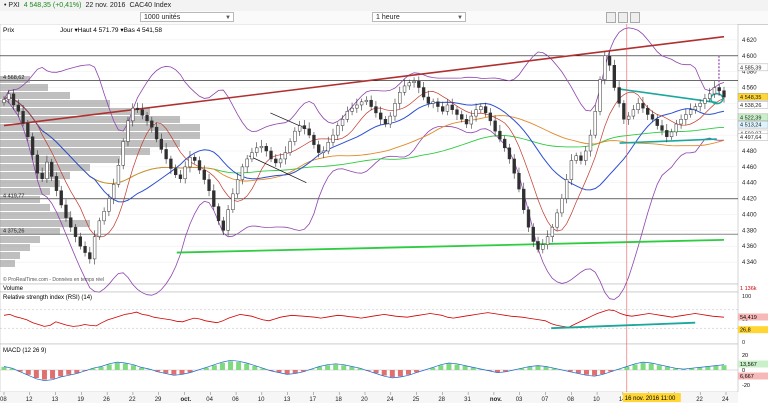 Image resolution: width=768 pixels, height=403 pixels. I want to click on price-tick-label: 4 400, so click(749, 215).